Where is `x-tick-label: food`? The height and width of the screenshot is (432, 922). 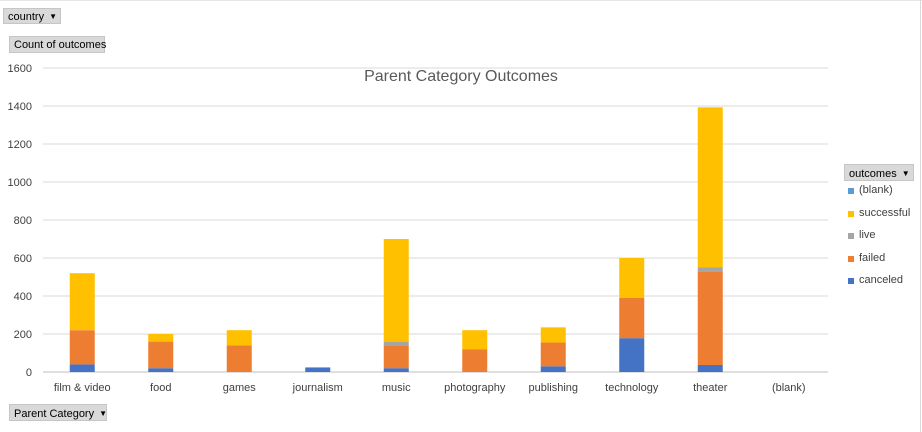 x-tick-label: food is located at coordinates (160, 388).